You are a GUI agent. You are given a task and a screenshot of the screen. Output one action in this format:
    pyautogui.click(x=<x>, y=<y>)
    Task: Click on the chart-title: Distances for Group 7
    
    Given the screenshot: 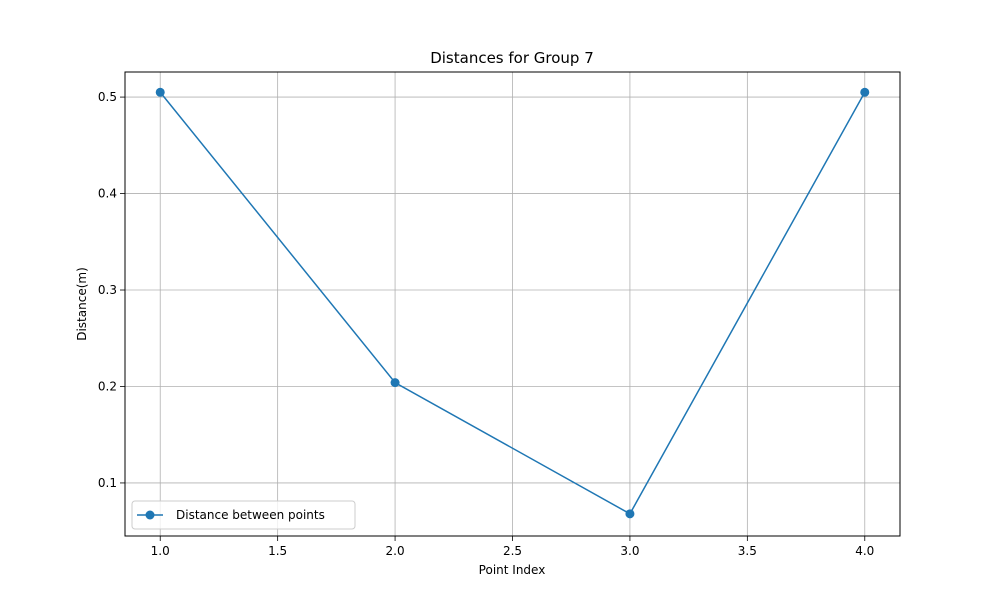 What is the action you would take?
    pyautogui.click(x=512, y=58)
    